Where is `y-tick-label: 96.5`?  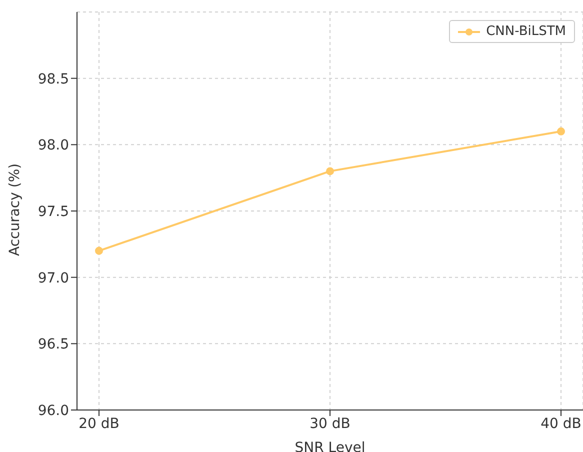 y-tick-label: 96.5 is located at coordinates (53, 344).